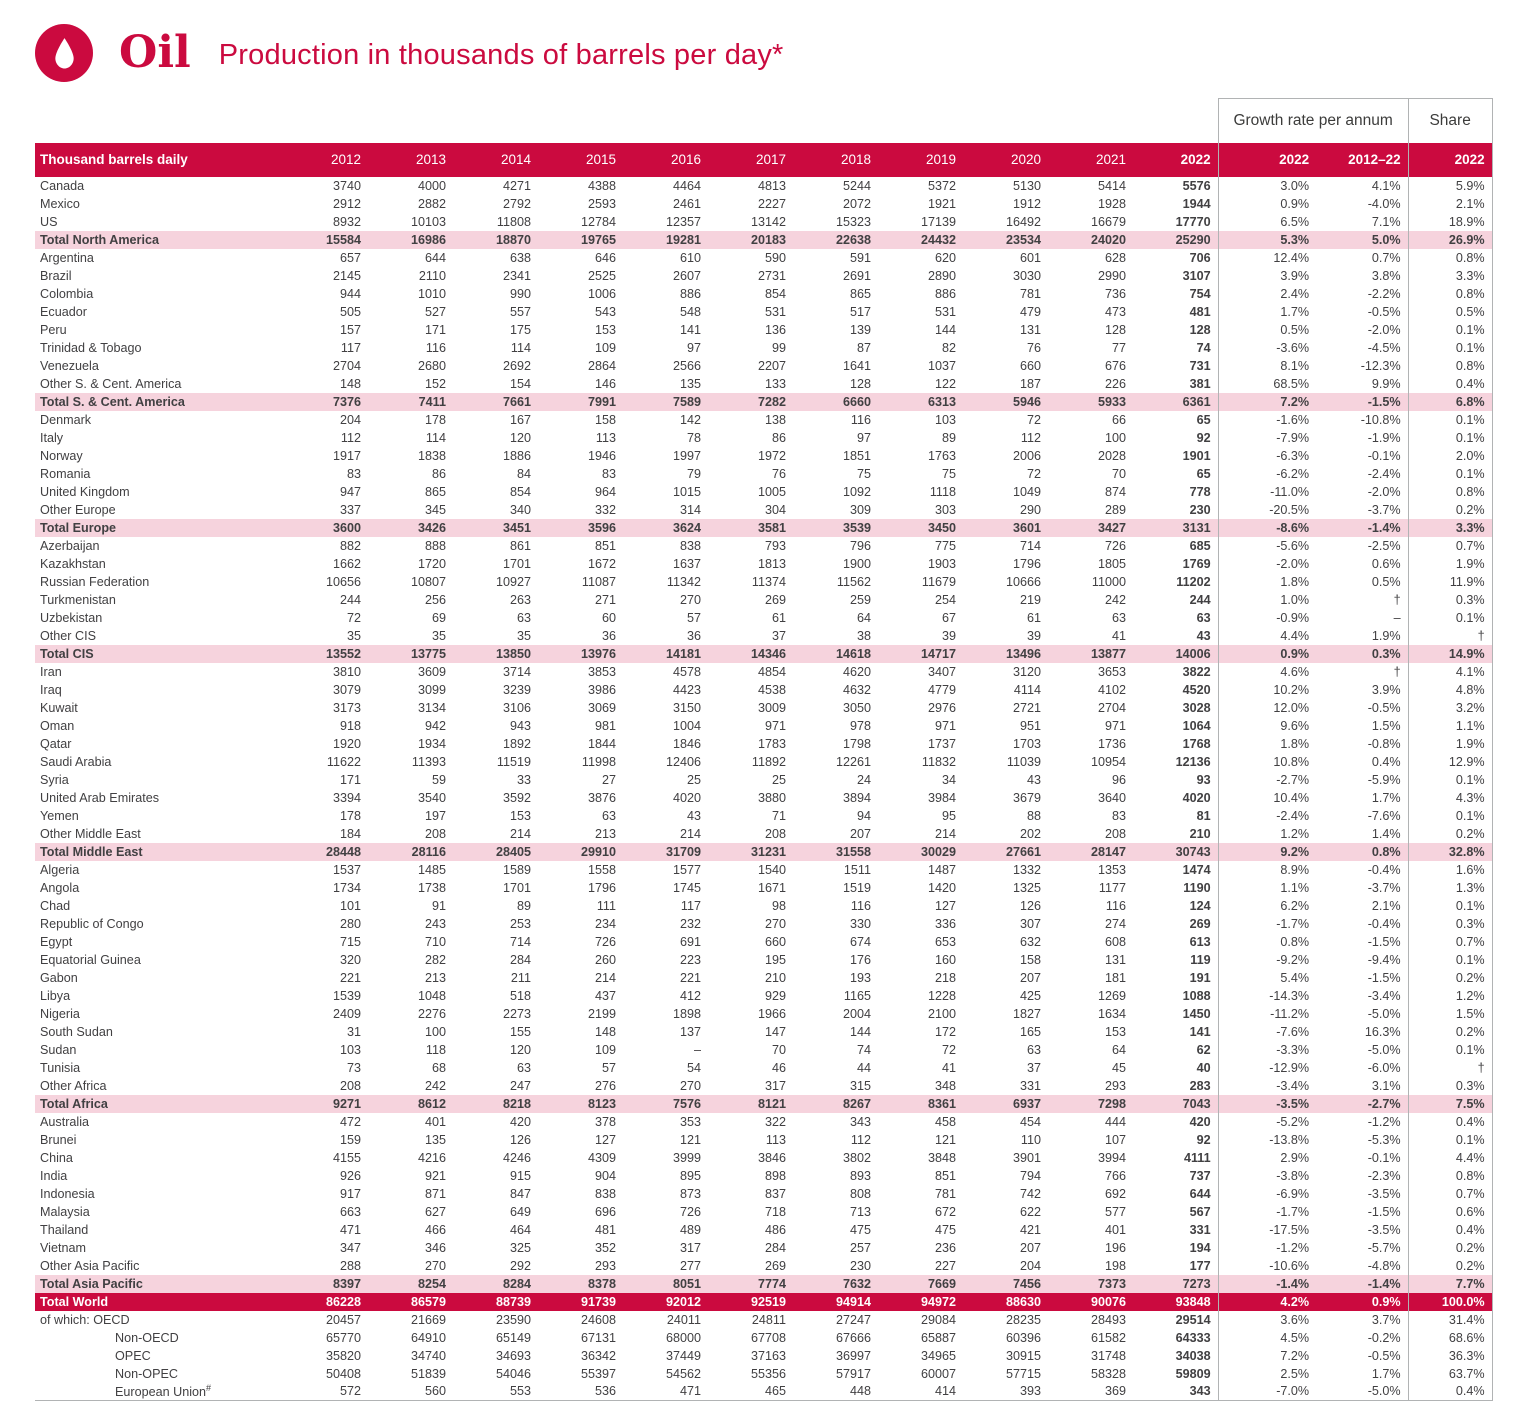  Describe the element at coordinates (778, 473) in the screenshot. I see `value-2017: 76` at that location.